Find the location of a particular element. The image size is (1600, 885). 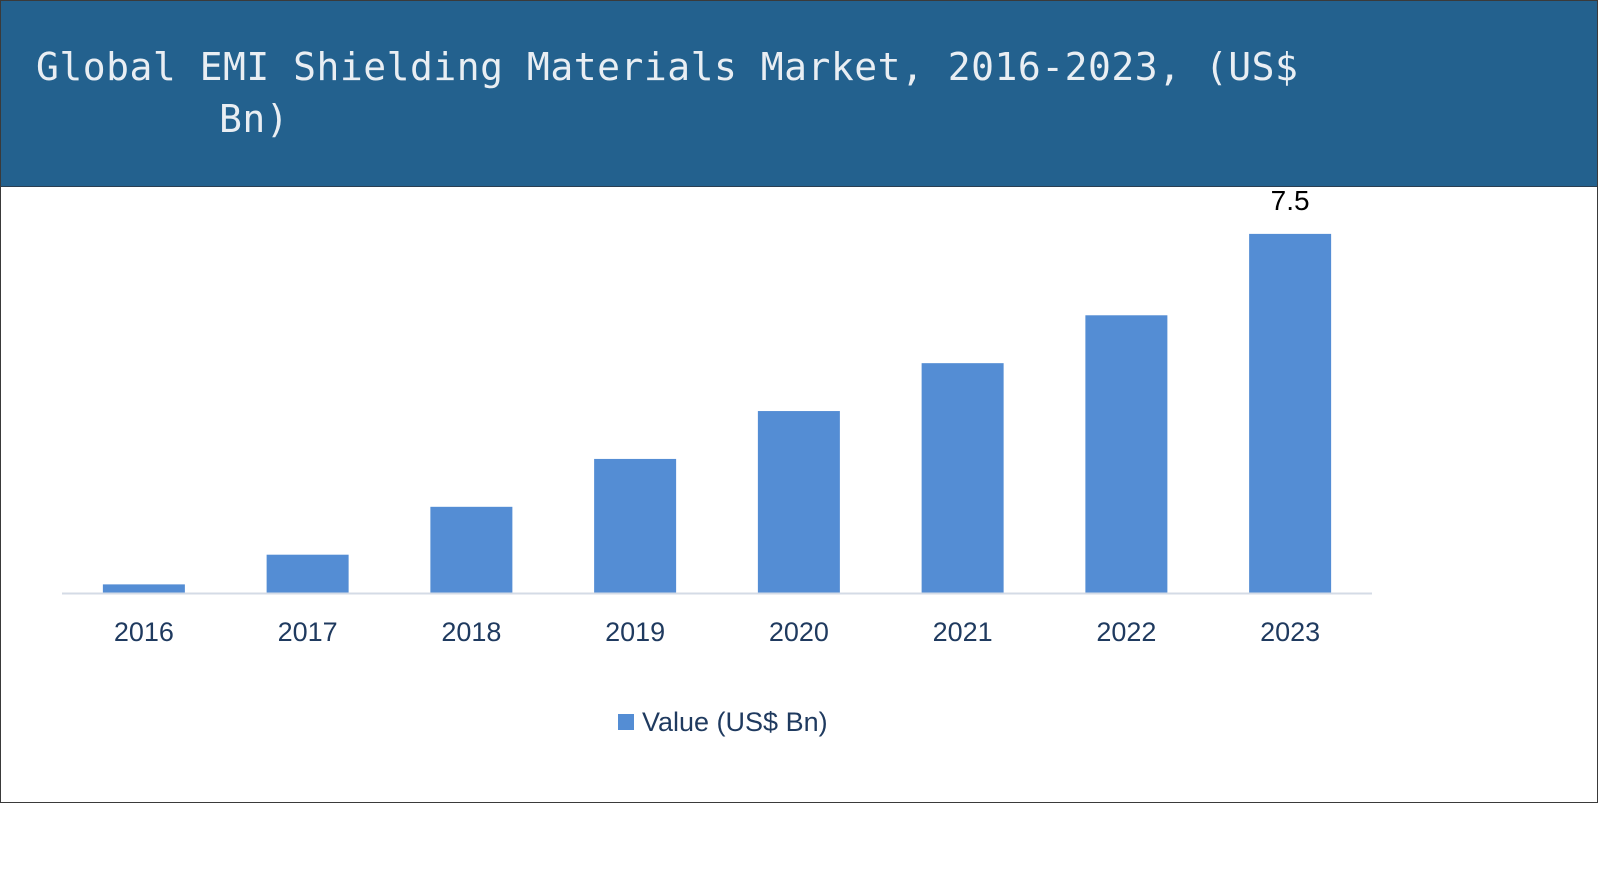

bar-2021 is located at coordinates (962, 478).